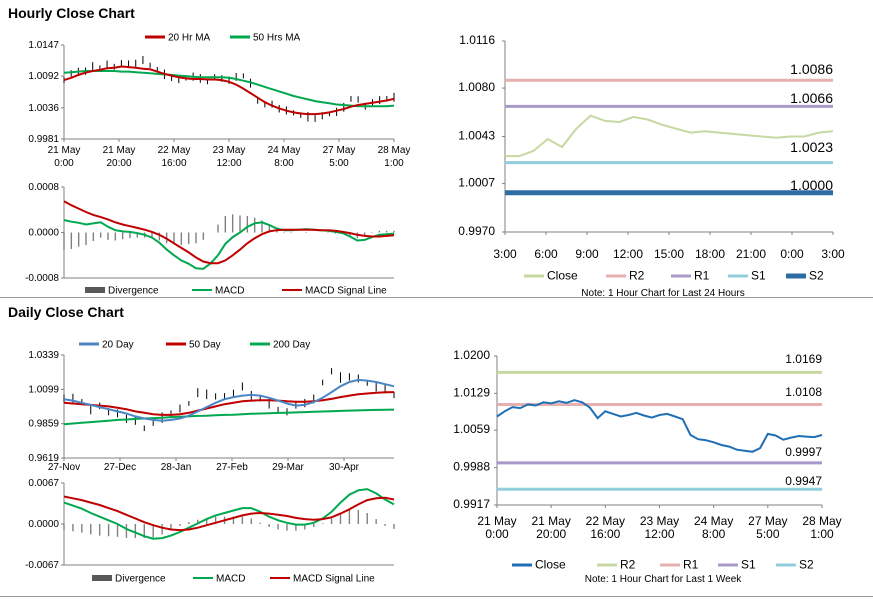 Image resolution: width=873 pixels, height=601 pixels. Describe the element at coordinates (42, 565) in the screenshot. I see `daily-macd-y-tick-label: -0.0067` at that location.